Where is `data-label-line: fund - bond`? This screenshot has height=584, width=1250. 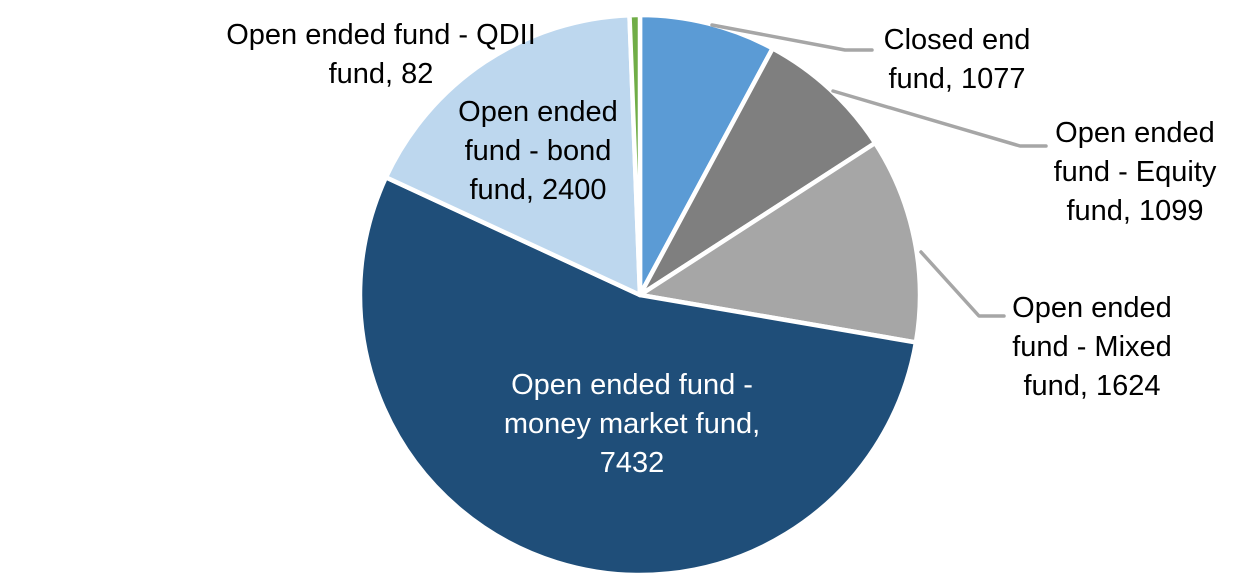 data-label-line: fund - bond is located at coordinates (538, 151).